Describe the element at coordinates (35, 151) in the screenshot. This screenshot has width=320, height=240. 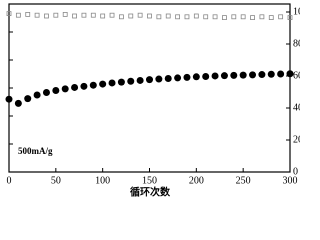
I see `annotation: 500mA/g` at that location.